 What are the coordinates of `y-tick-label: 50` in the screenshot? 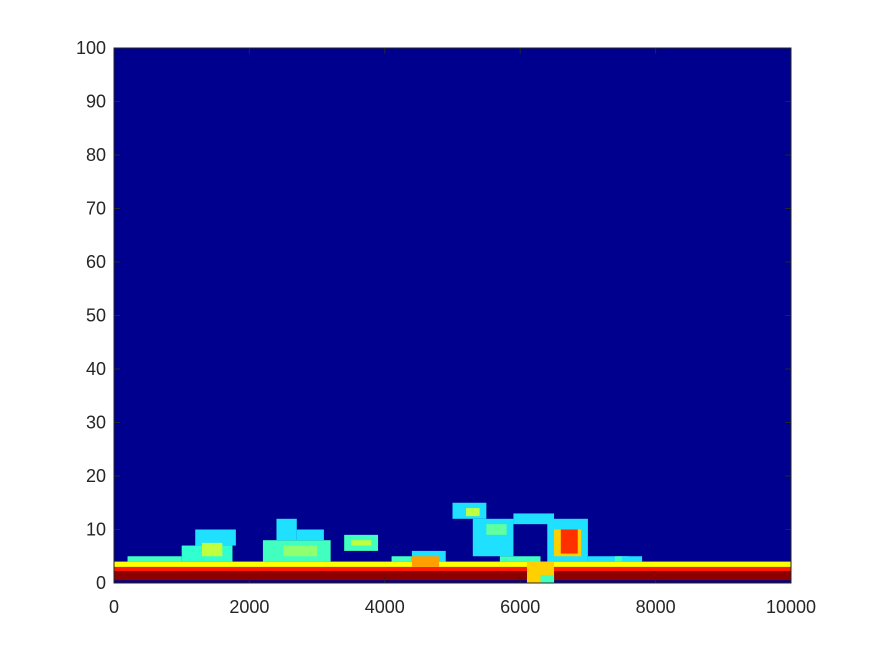 It's located at (96, 316).